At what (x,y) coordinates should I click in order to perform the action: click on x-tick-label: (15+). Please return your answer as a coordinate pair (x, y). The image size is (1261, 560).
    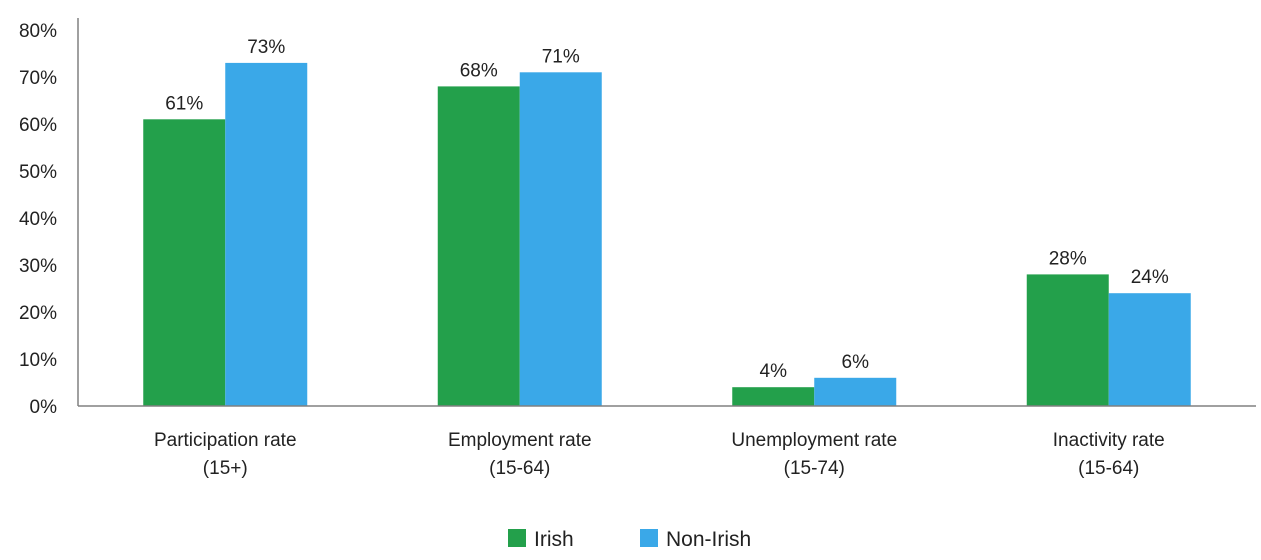
    Looking at the image, I should click on (225, 468).